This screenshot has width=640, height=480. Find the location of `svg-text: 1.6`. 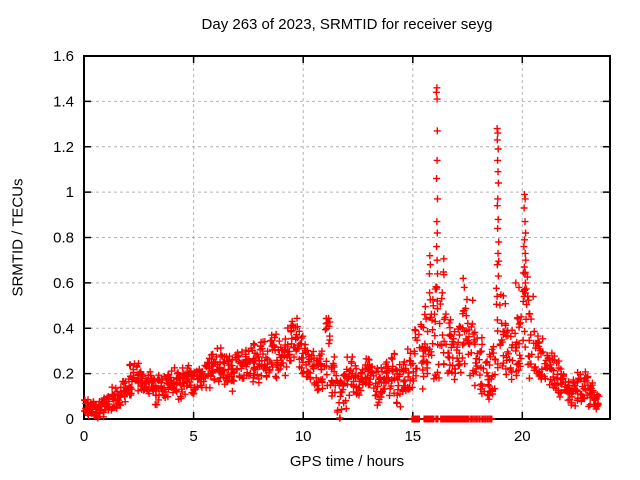

svg-text: 1.6 is located at coordinates (63, 56).